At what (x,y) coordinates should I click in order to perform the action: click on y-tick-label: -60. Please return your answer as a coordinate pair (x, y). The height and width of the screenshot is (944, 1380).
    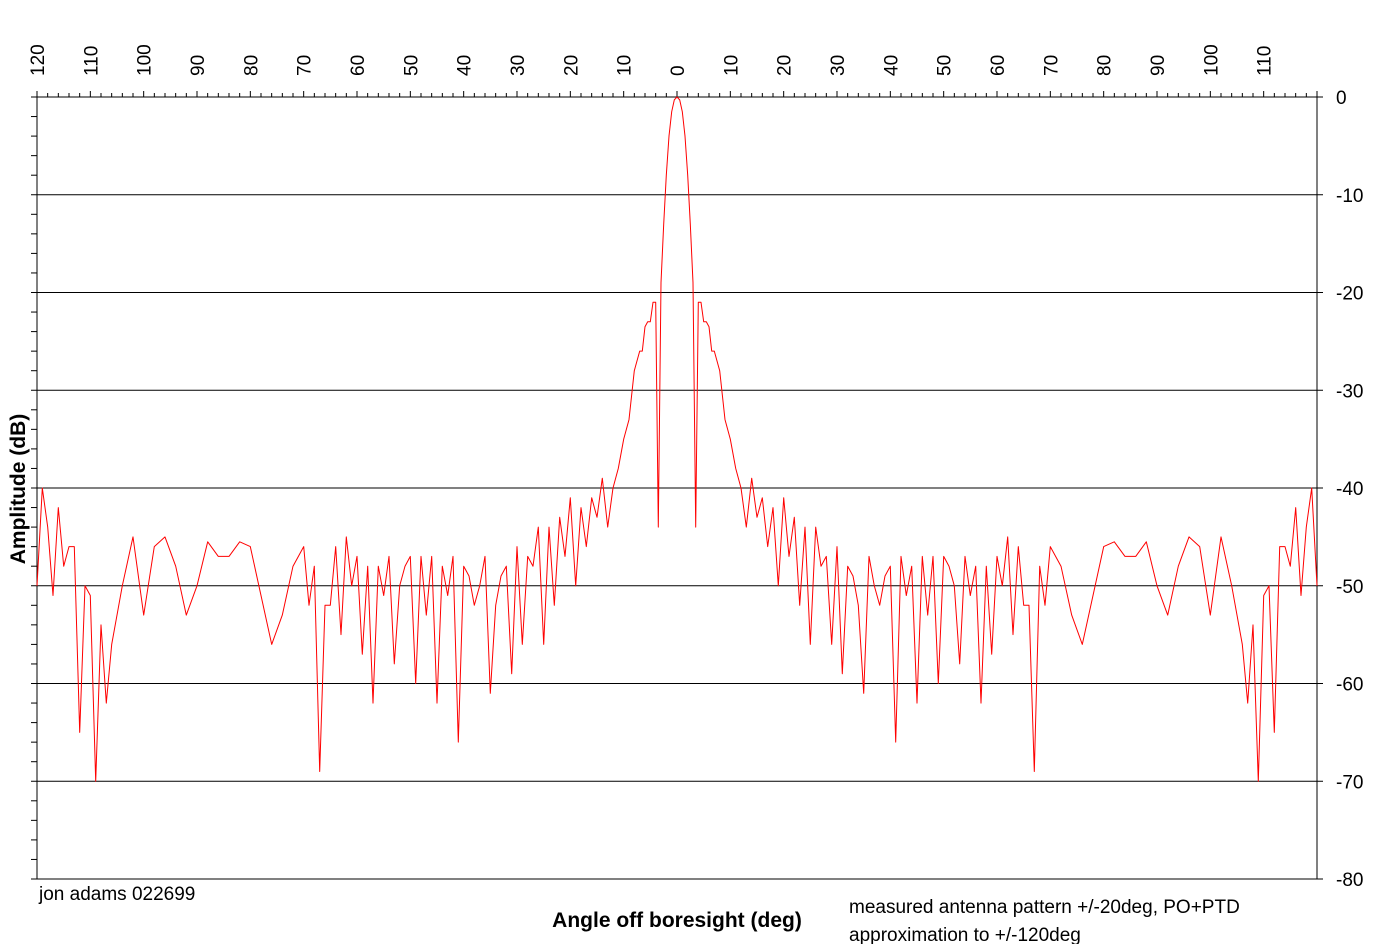
    Looking at the image, I should click on (1349, 685).